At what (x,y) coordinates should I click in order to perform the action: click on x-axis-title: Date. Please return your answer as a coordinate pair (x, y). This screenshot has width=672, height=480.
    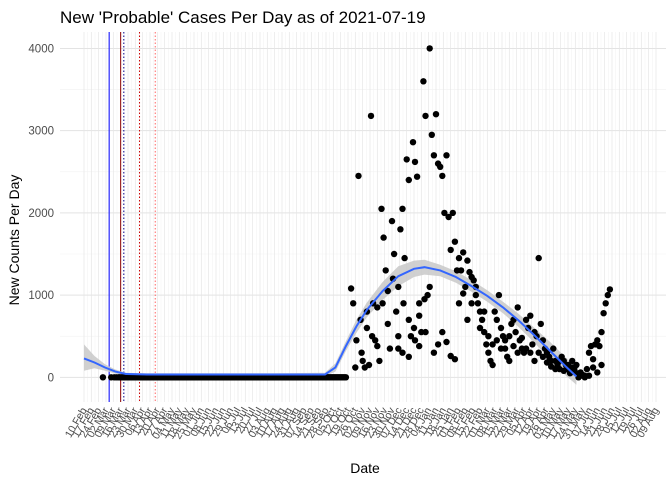
    Looking at the image, I should click on (365, 468).